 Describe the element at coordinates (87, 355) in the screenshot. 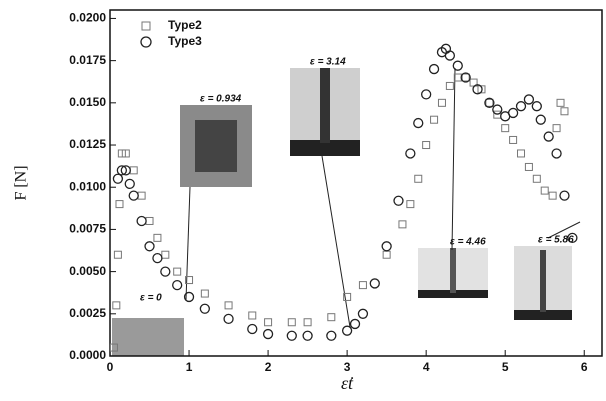

I see `y-tick-label: 0.0000` at that location.